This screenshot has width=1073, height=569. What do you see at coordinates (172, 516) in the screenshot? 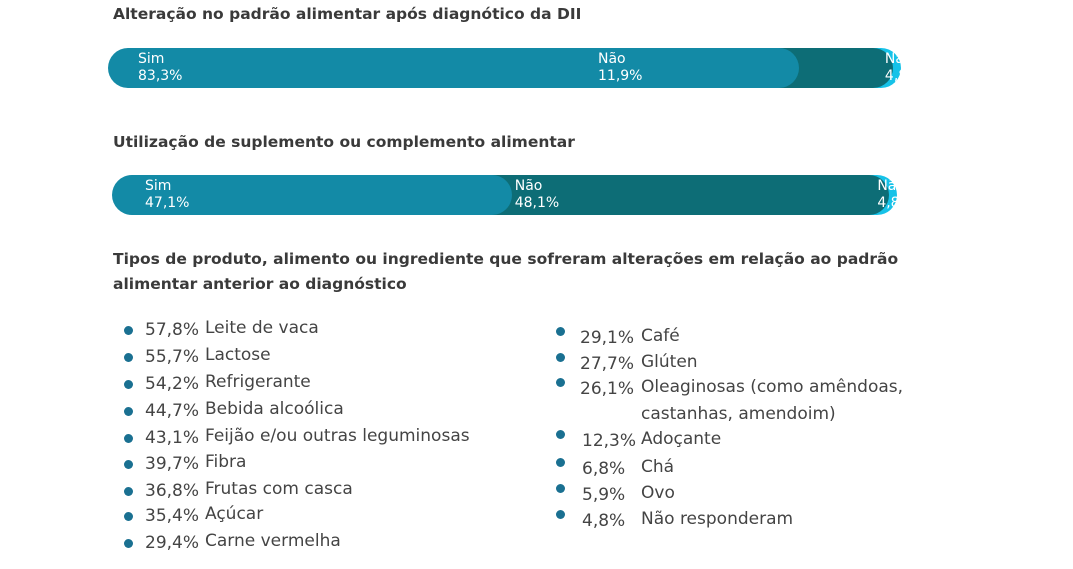
I see `item-percentage: 35,4%` at bounding box center [172, 516].